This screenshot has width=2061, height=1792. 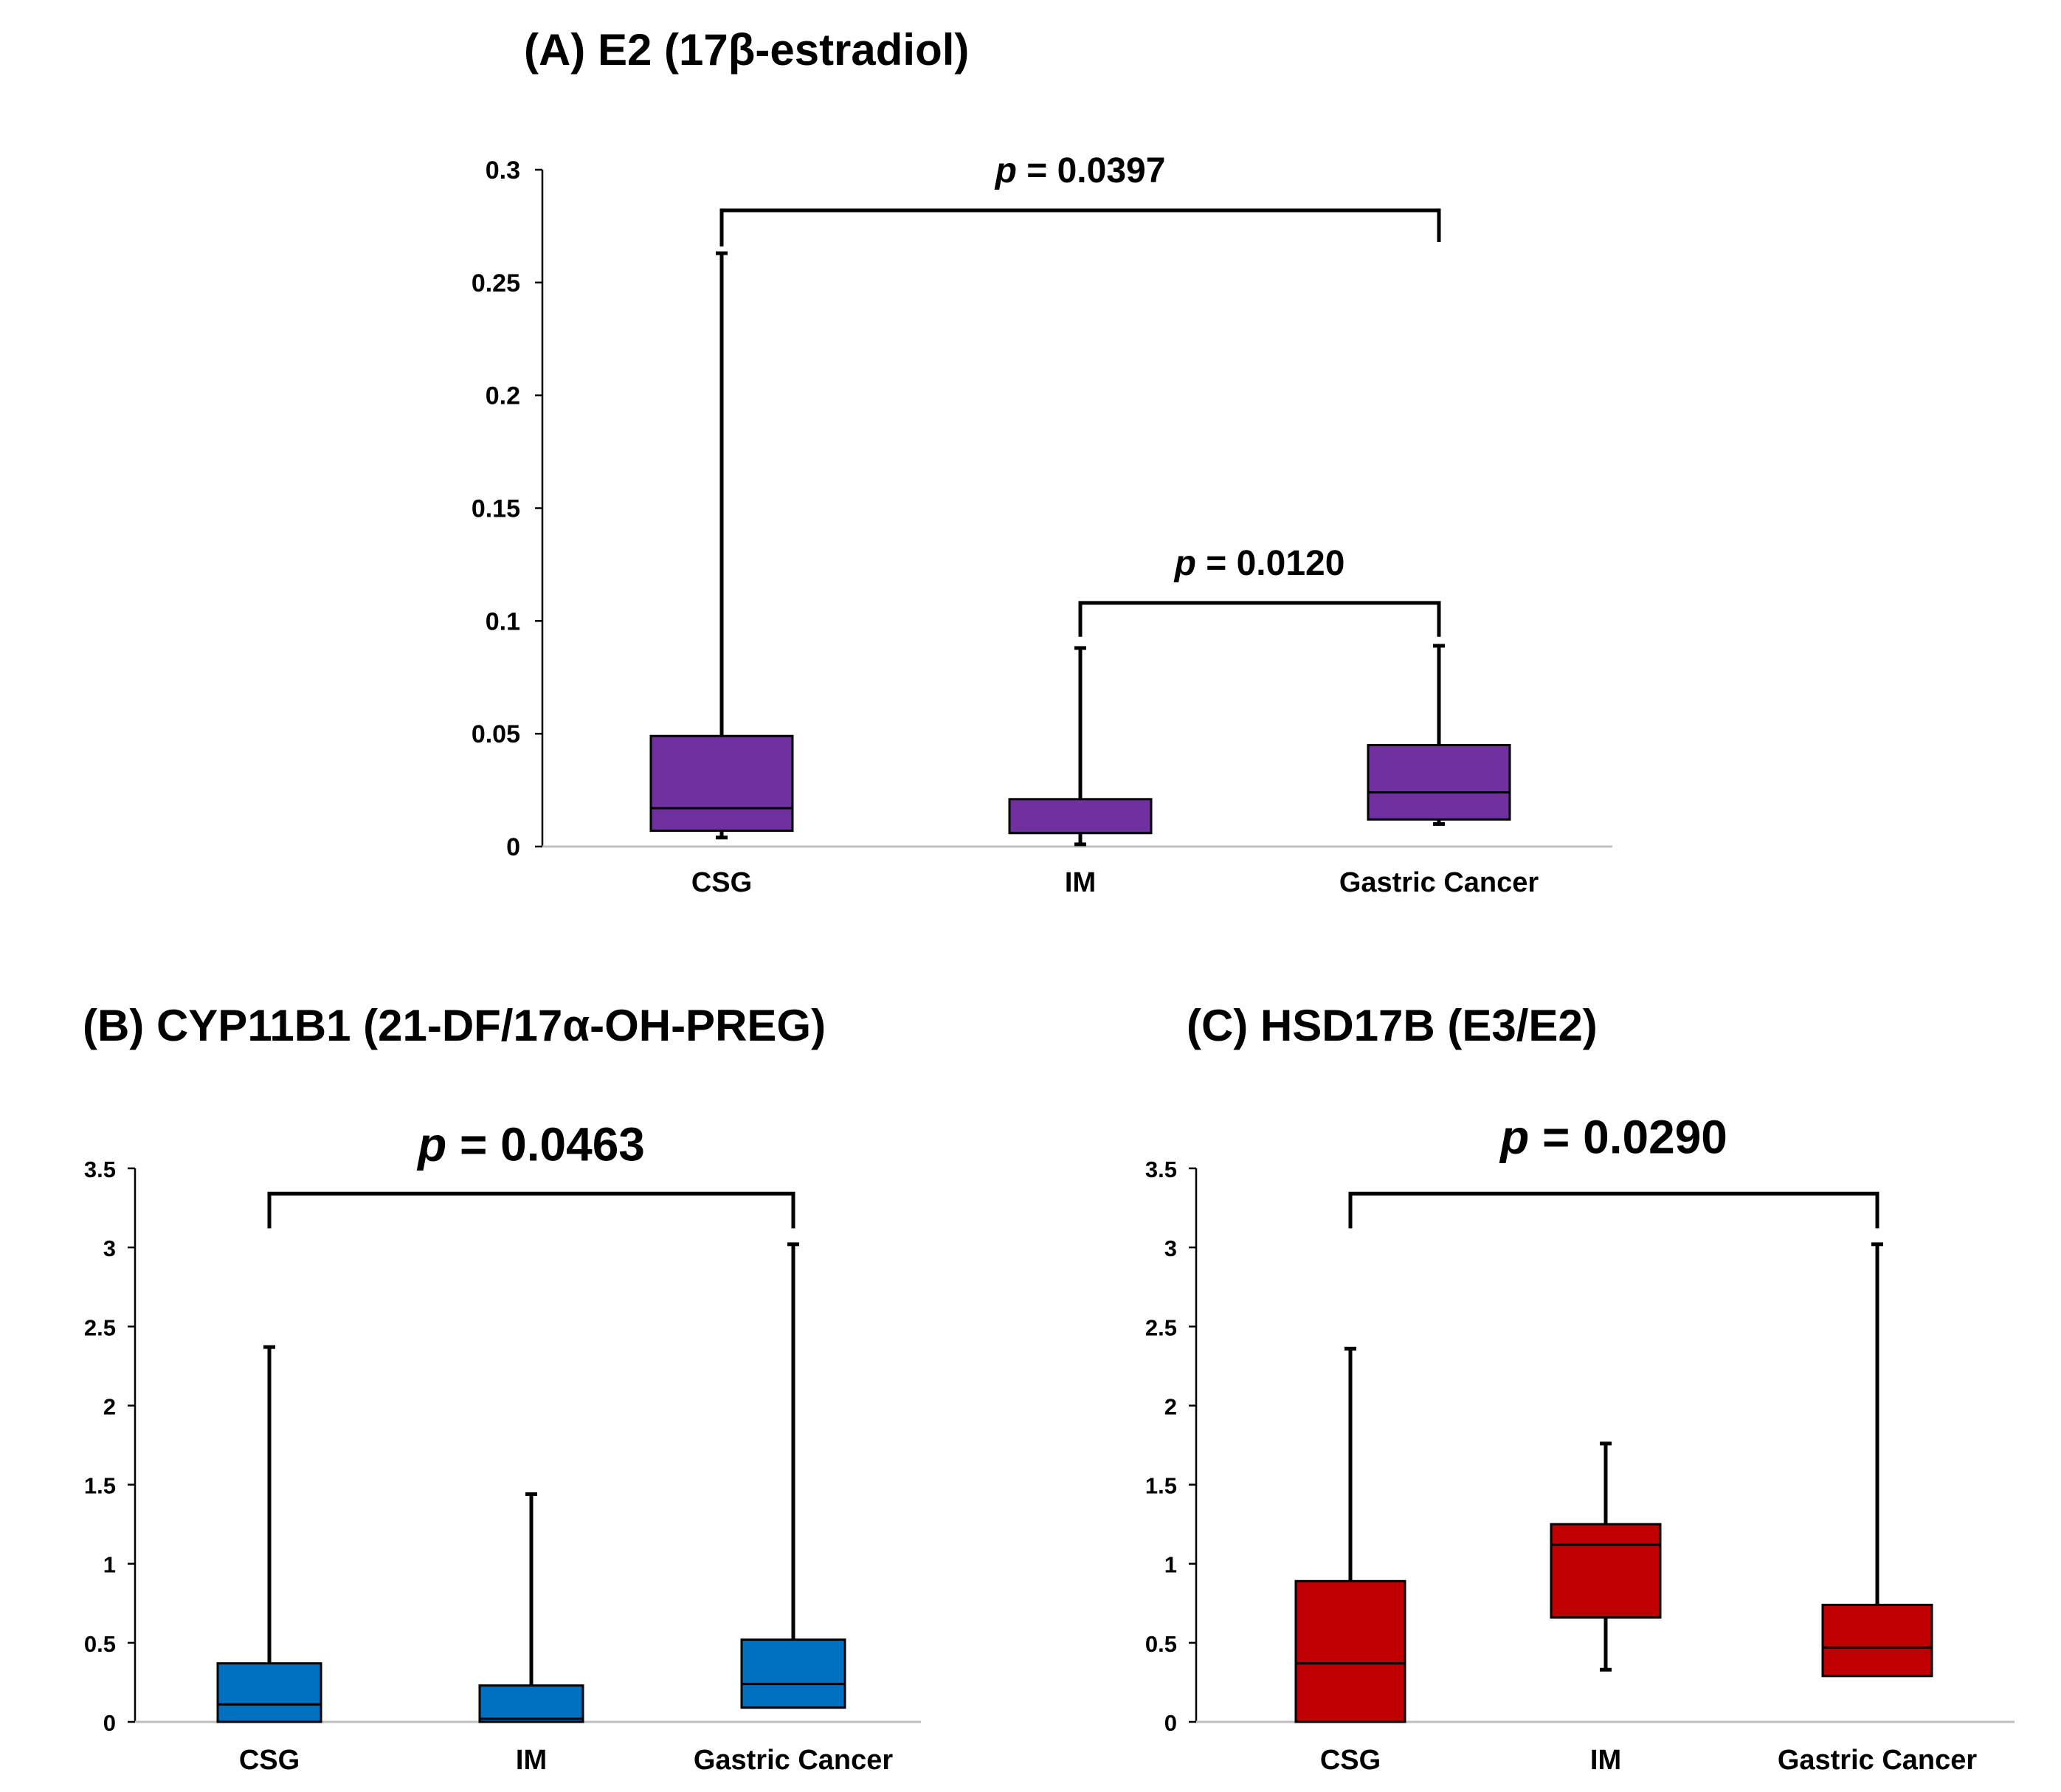 I want to click on chart-title: (B) CYP11B1 (21-DF/17α-OH-PREG), so click(x=455, y=1025).